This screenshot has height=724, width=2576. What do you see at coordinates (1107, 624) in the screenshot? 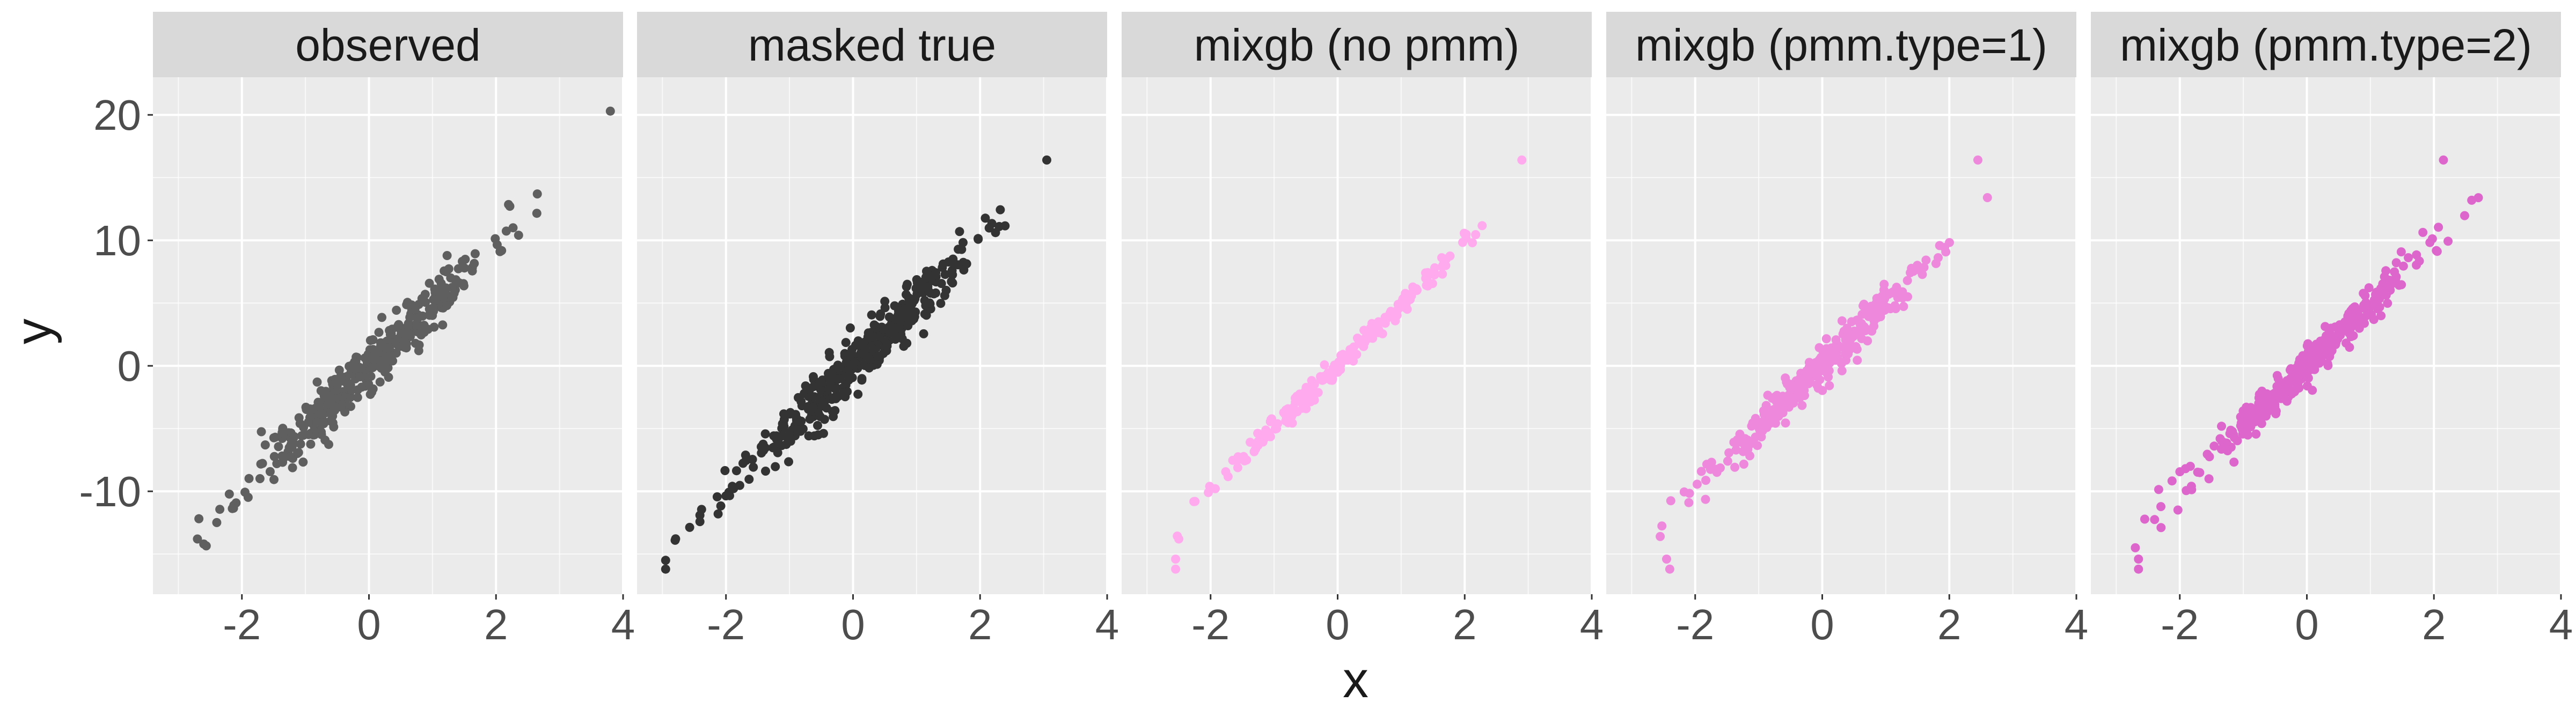
I see `x-tick-label: 4` at bounding box center [1107, 624].